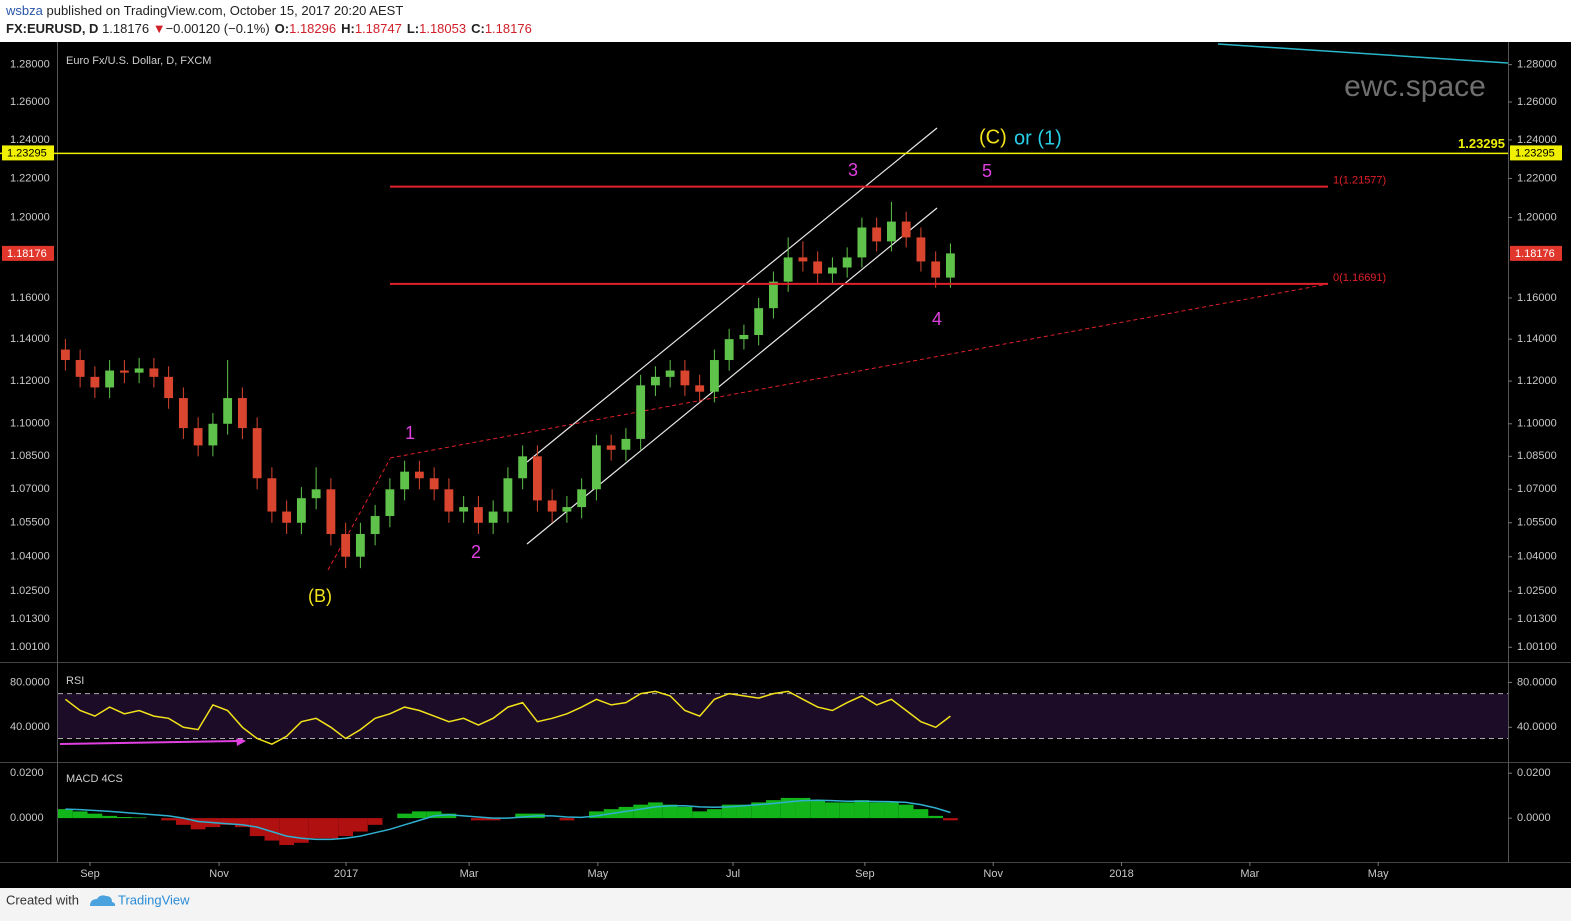 Image resolution: width=1571 pixels, height=921 pixels. Describe the element at coordinates (1415, 86) in the screenshot. I see `watermark: ewc.space` at that location.